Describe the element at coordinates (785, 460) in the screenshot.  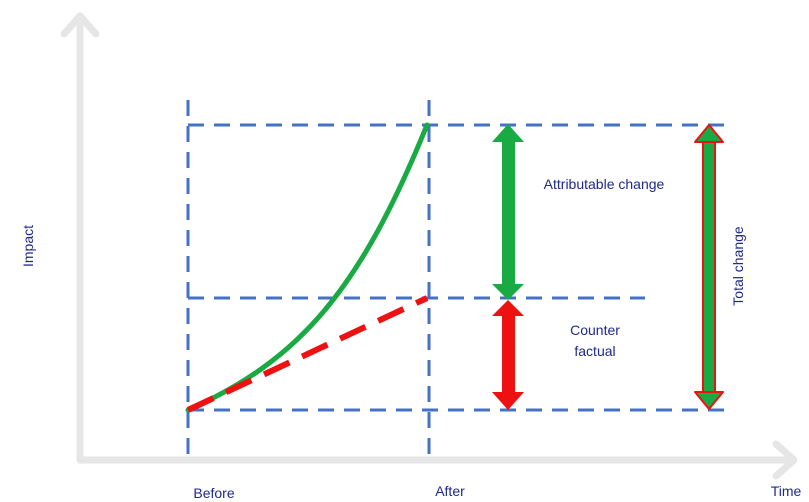
I see `x-axis-arrowhead` at that location.